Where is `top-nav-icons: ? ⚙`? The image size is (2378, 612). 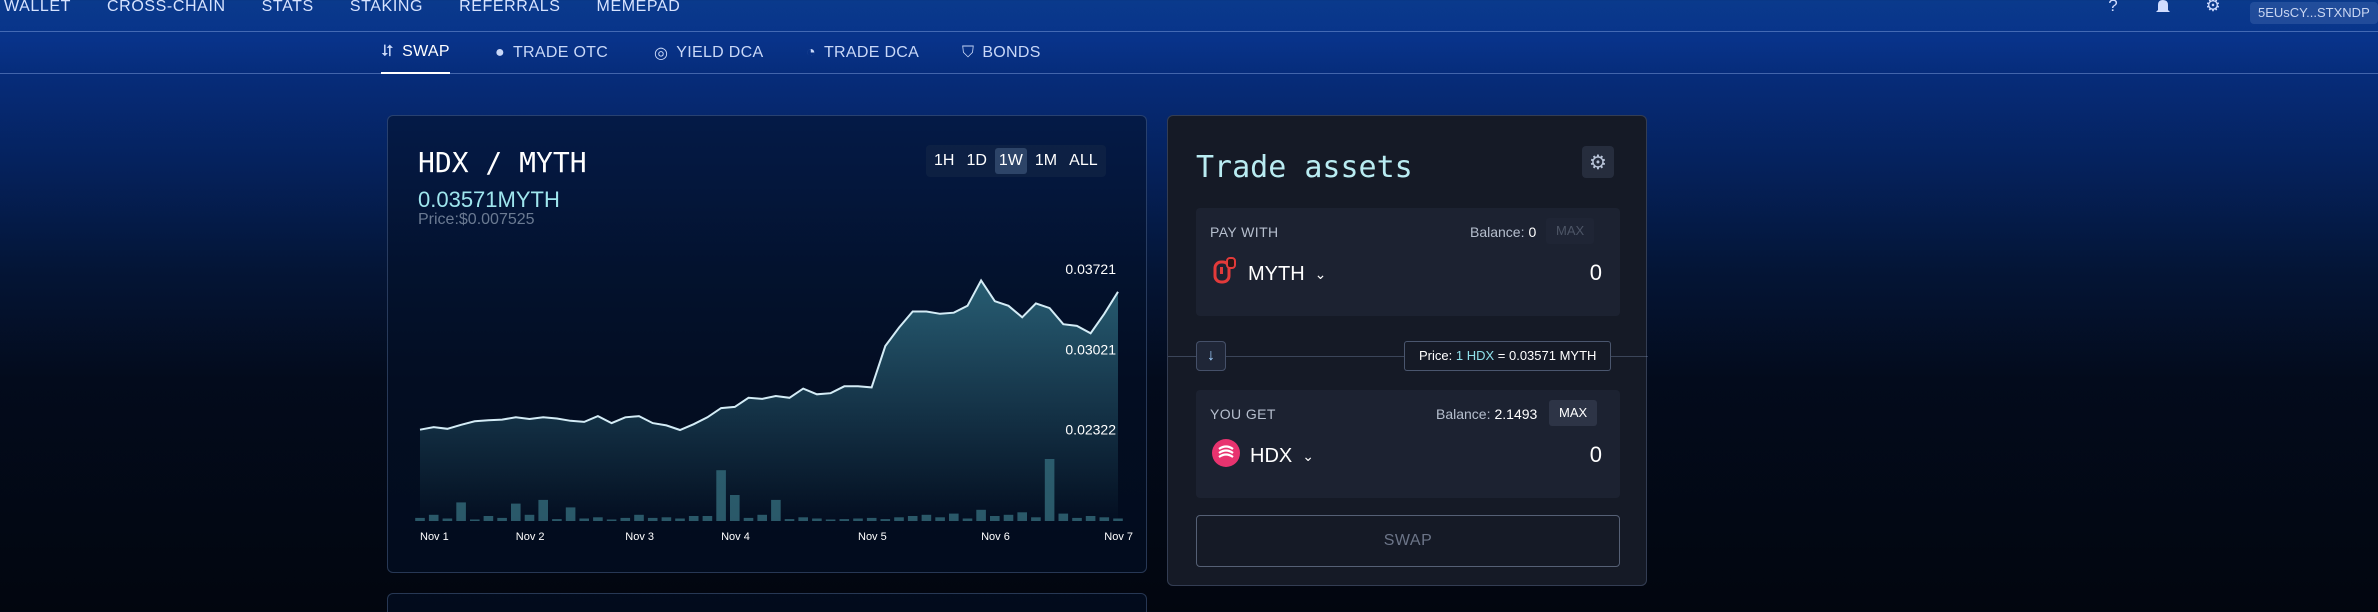
top-nav-icons: ? ⚙ is located at coordinates (2163, 7).